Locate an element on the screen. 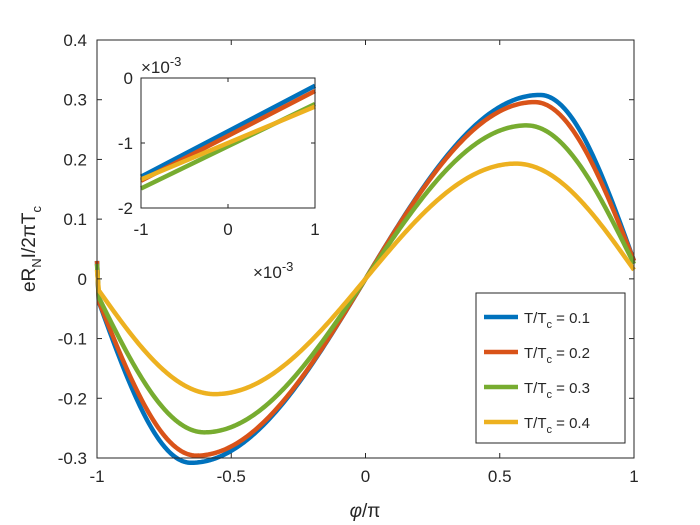  legend-label-t-tc-0-1: T/Tc = 0.1 is located at coordinates (557, 320).